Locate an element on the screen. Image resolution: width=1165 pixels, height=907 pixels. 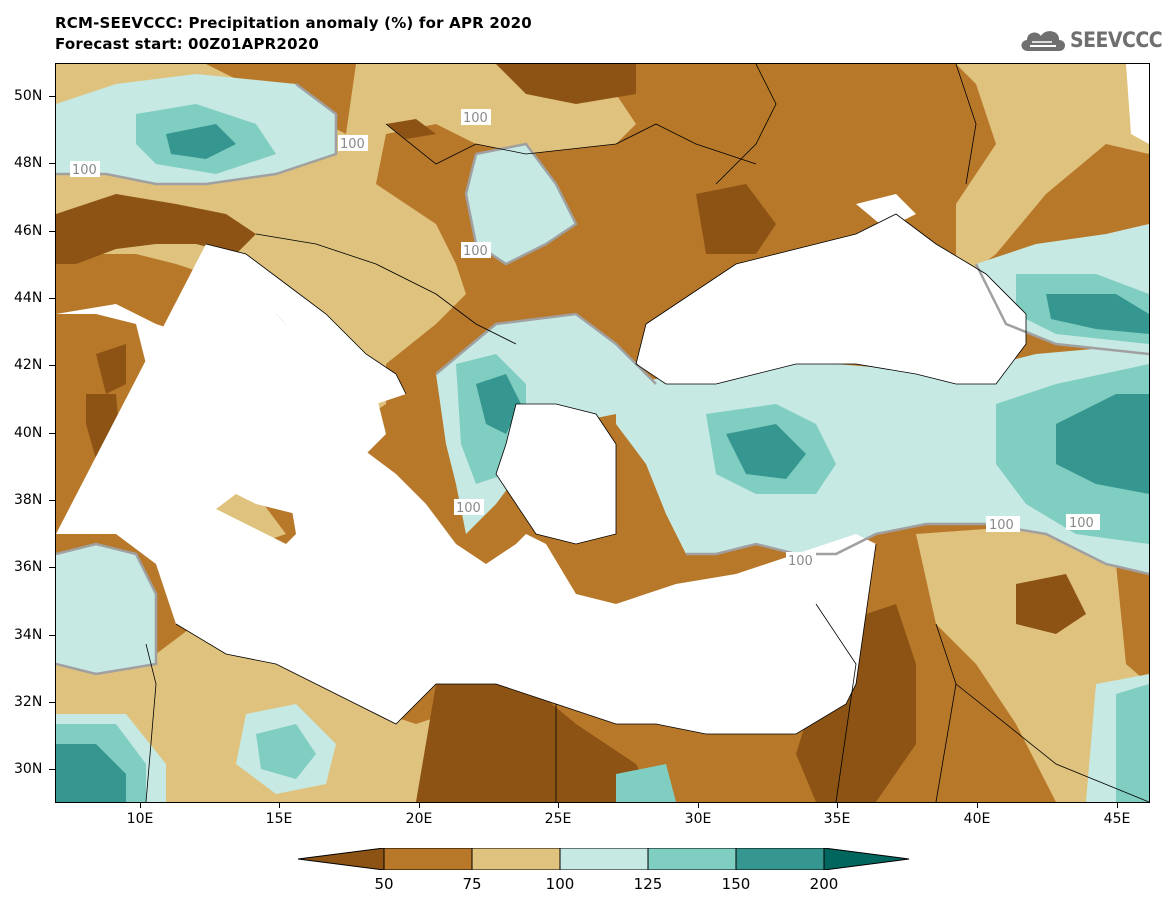
lon-label: 30E is located at coordinates (698, 819).